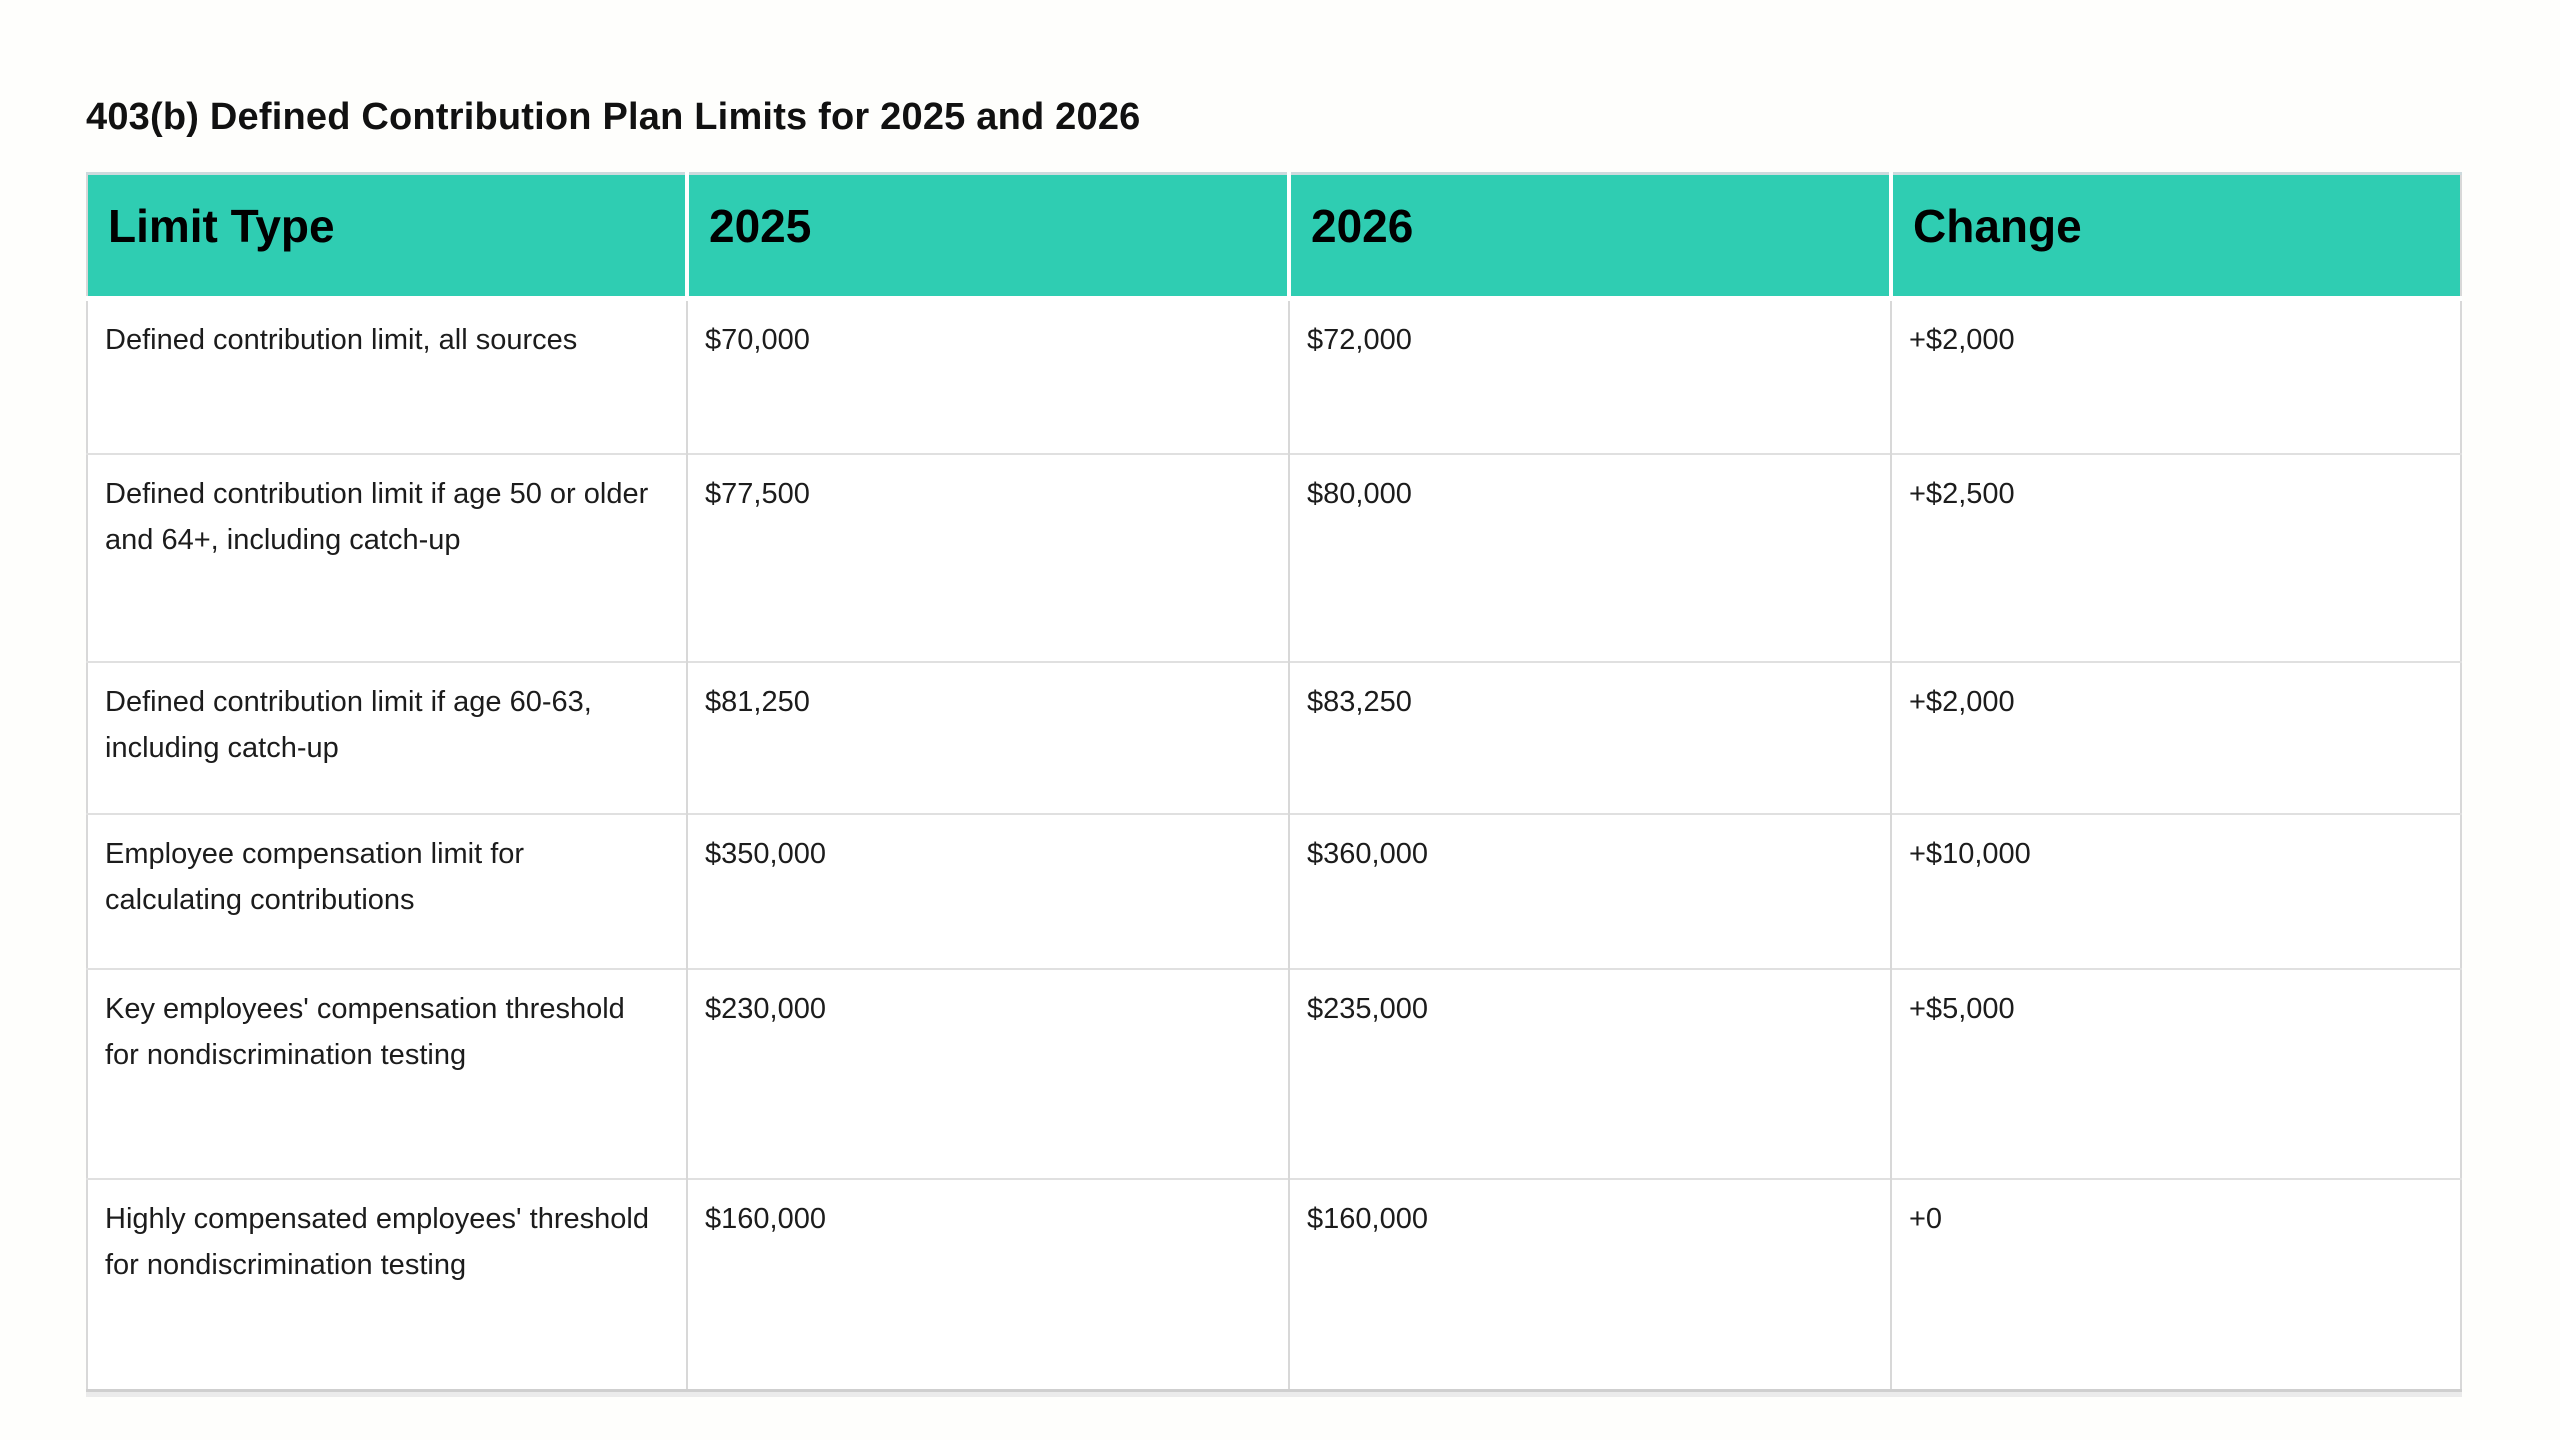 This screenshot has height=1440, width=2560. Describe the element at coordinates (1590, 1073) in the screenshot. I see `cell-2026: $235,000` at that location.